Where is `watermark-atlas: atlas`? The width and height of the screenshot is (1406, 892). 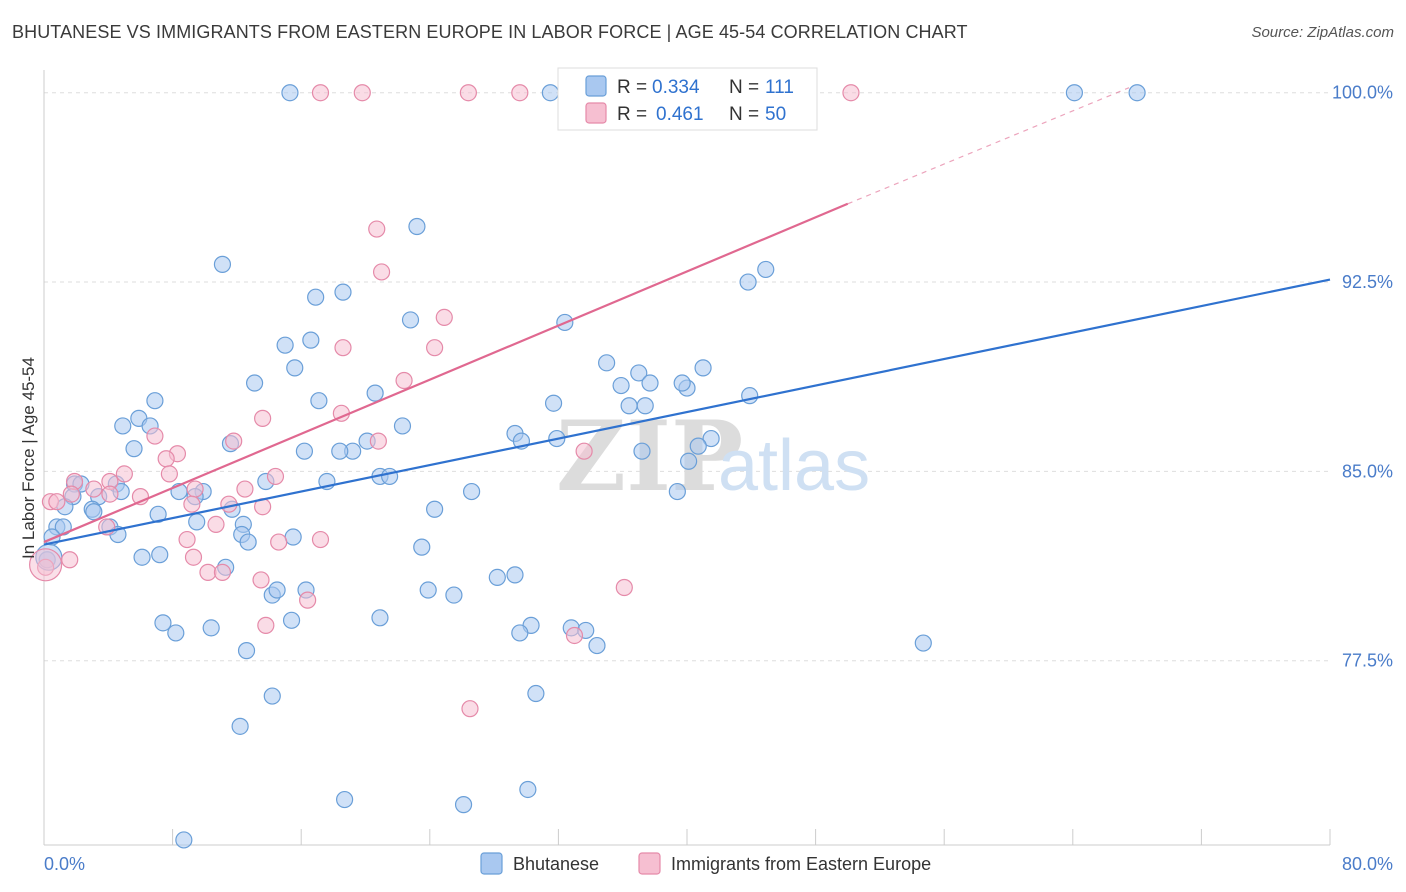
watermark-atlas: atlas is located at coordinates (794, 466).